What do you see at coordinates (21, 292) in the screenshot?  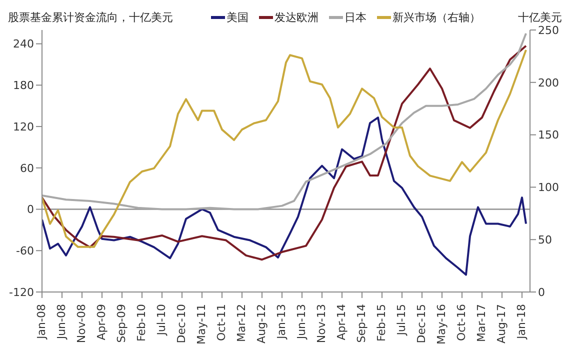 I see `y-tick-label: -120` at bounding box center [21, 292].